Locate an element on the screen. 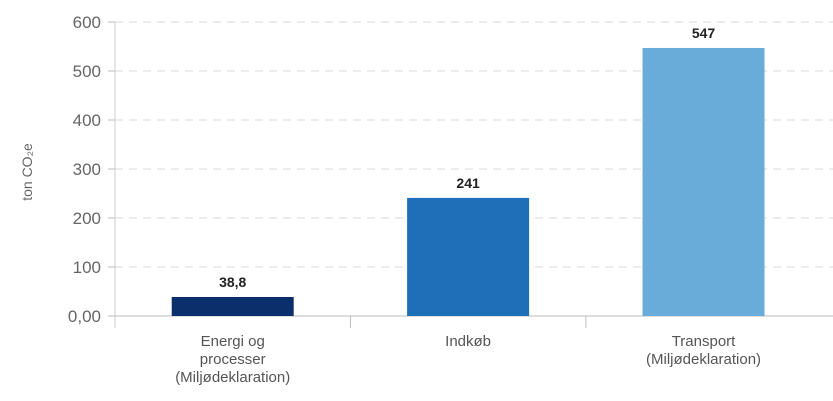 Image resolution: width=833 pixels, height=401 pixels. y-tick-label: 0,00 is located at coordinates (84, 316).